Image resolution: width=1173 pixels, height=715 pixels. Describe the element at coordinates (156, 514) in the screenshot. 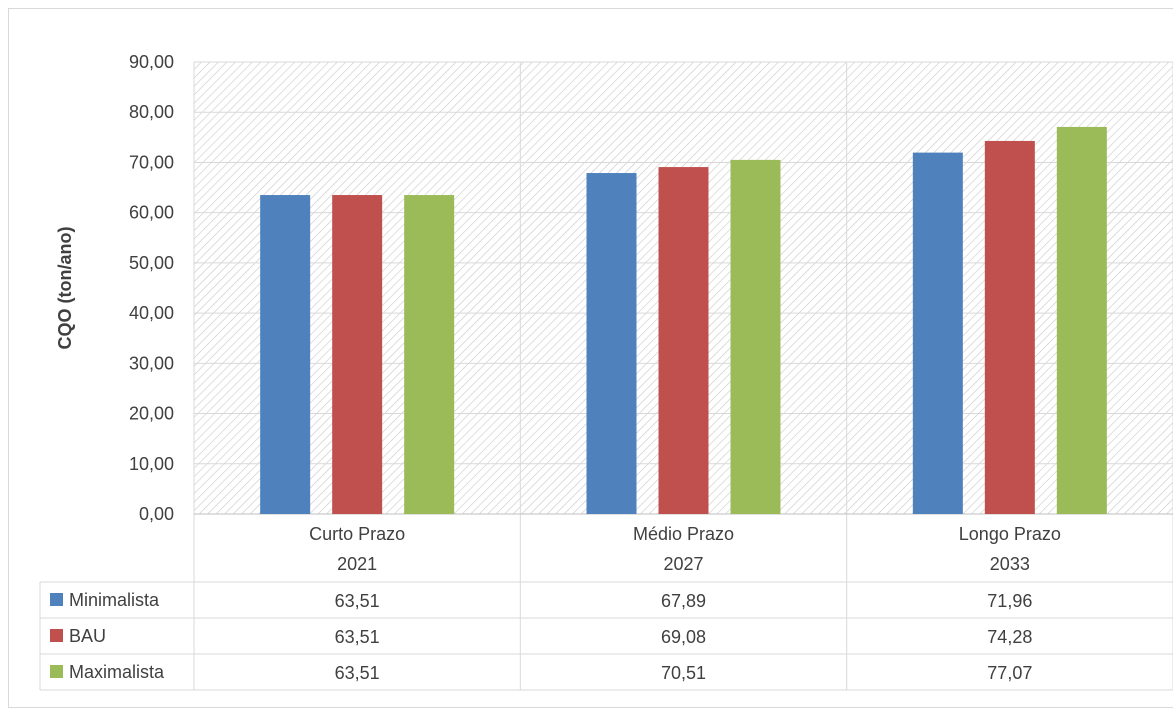

I see `y-tick-label: 0,00` at that location.